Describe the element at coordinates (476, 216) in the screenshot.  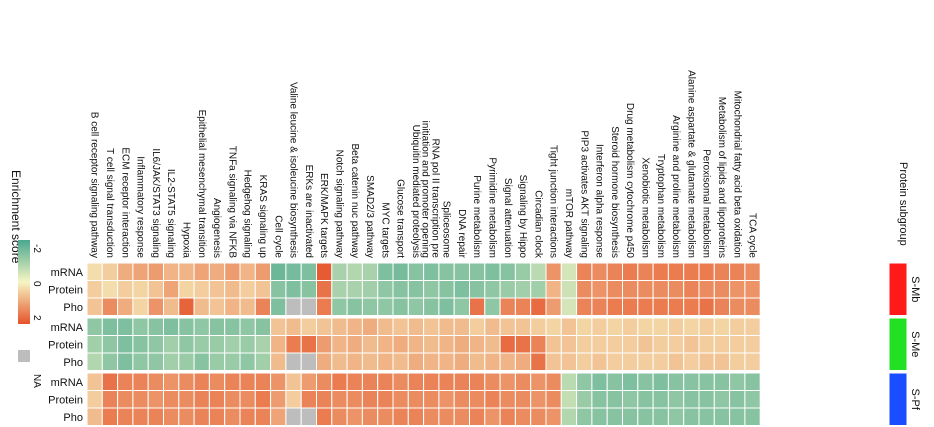
I see `column-label: Purine metabolism` at that location.